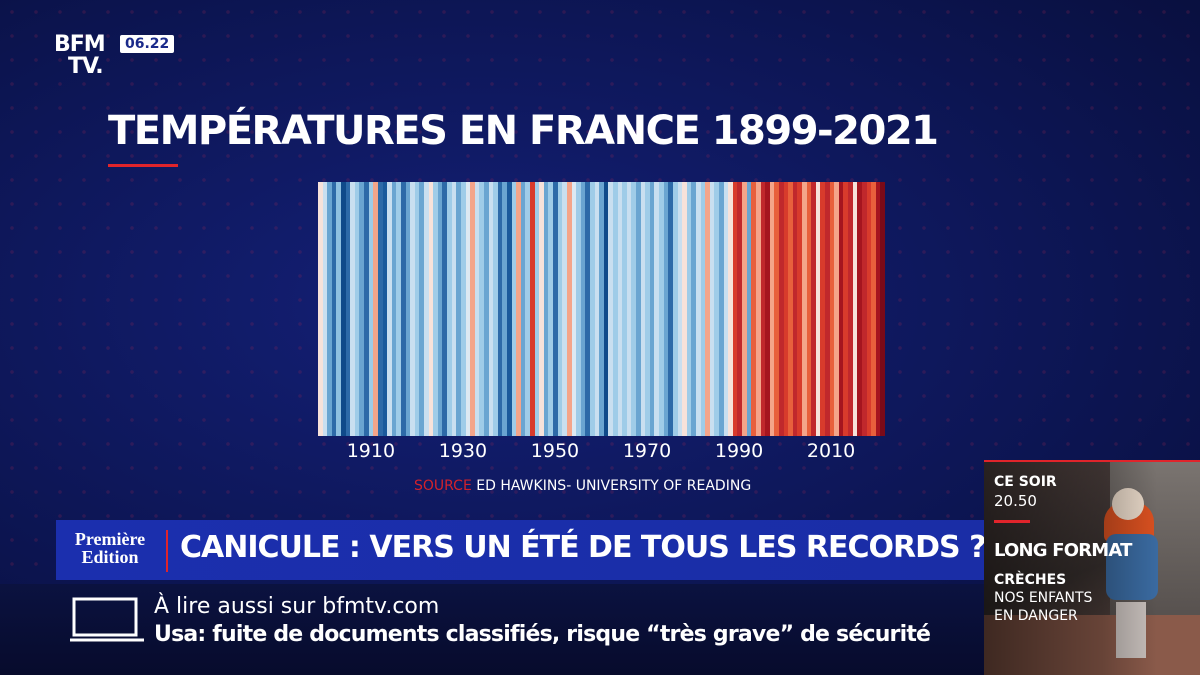 This screenshot has width=1200, height=675. What do you see at coordinates (518, 309) in the screenshot?
I see `stripe-1942` at bounding box center [518, 309].